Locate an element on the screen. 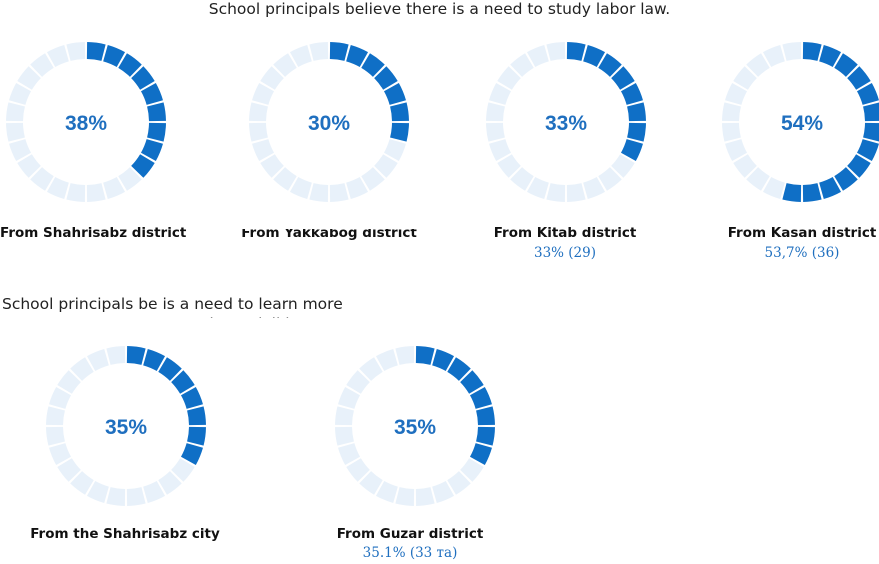  value-guzar-district: 35.1% (33 та) is located at coordinates (410, 553).